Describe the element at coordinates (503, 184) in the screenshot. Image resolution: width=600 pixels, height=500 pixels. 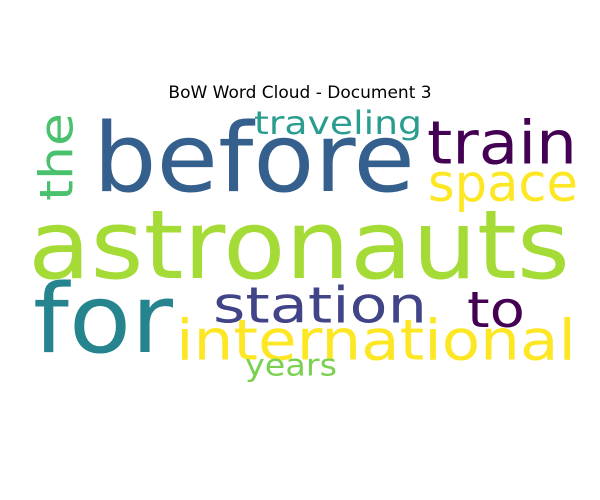
I see `word-space: space` at that location.